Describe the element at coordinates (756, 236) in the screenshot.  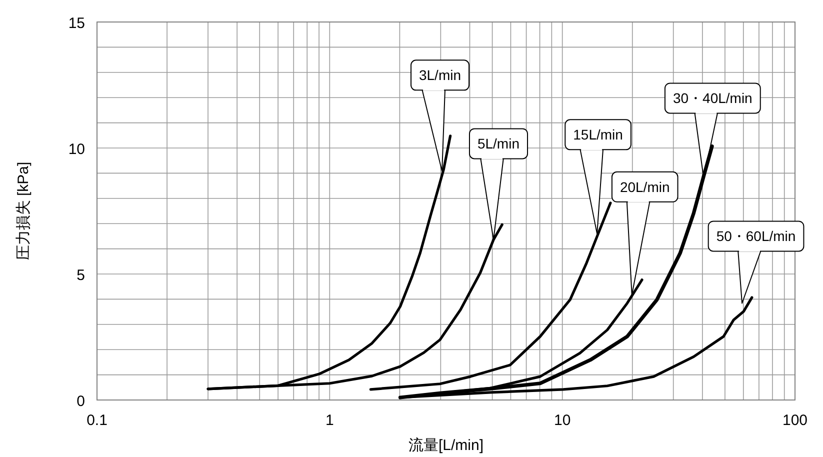
I see `annotation: 50・60L/min` at that location.